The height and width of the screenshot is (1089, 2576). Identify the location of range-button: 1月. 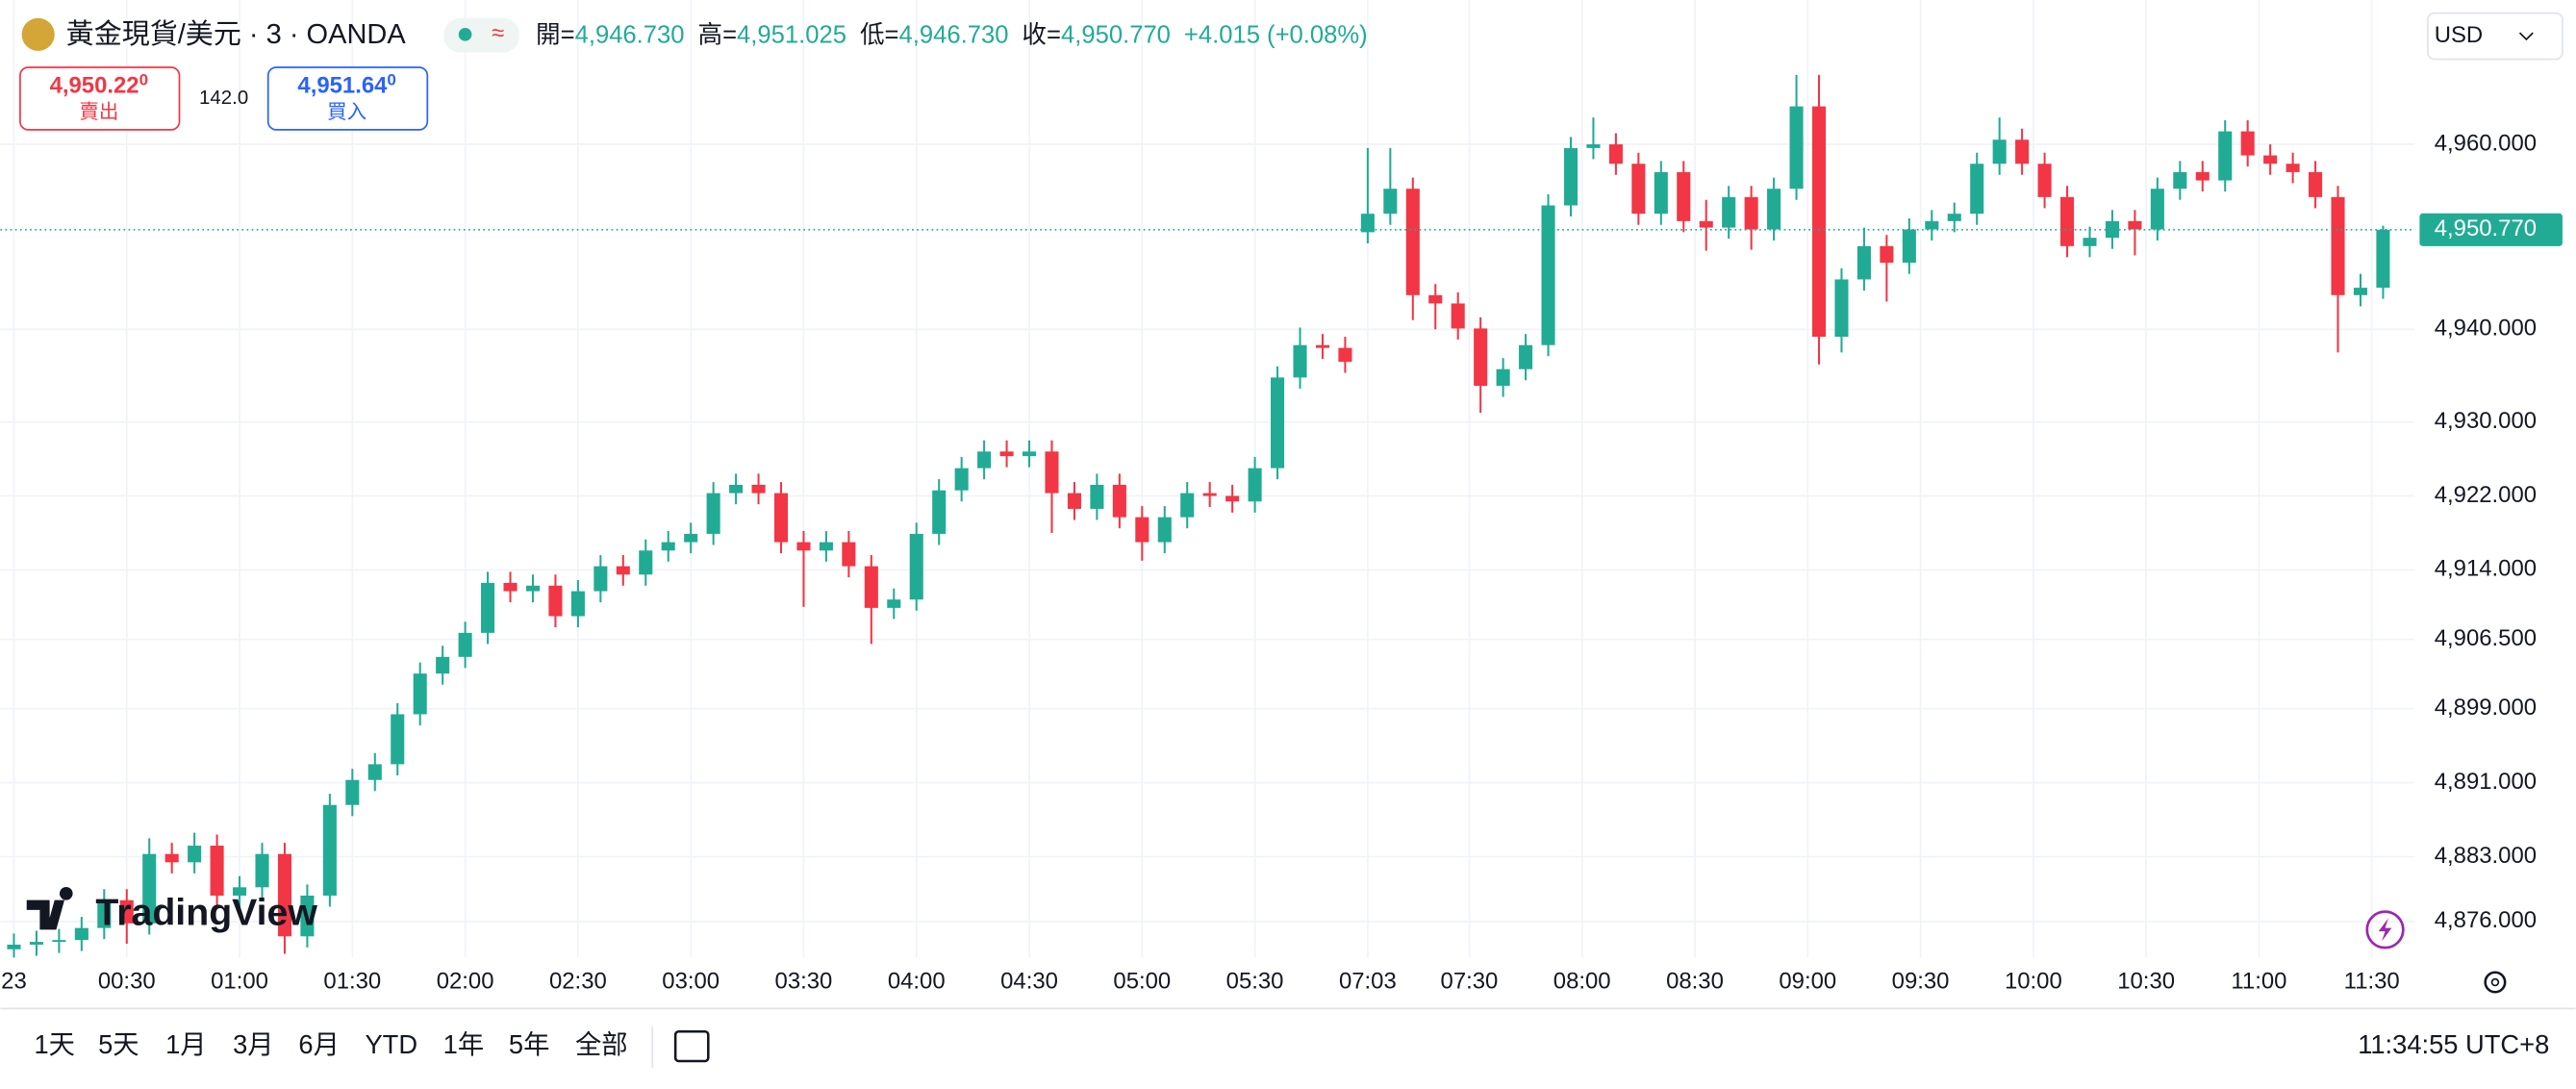
(186, 1044).